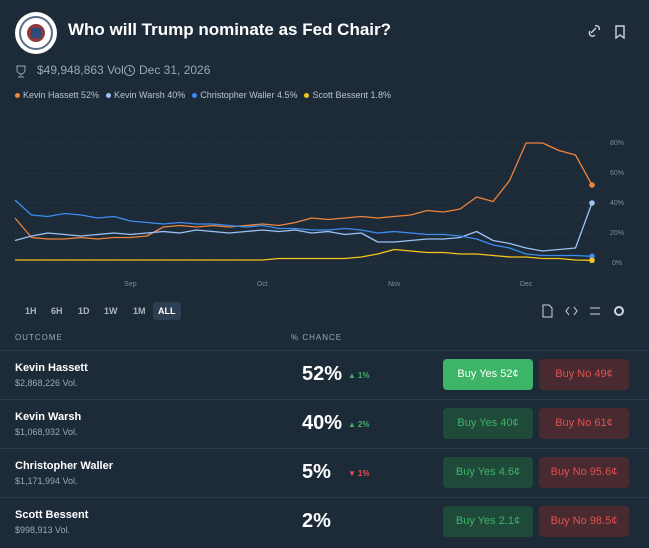 Image resolution: width=649 pixels, height=548 pixels. I want to click on x-tick-label: Nov, so click(394, 284).